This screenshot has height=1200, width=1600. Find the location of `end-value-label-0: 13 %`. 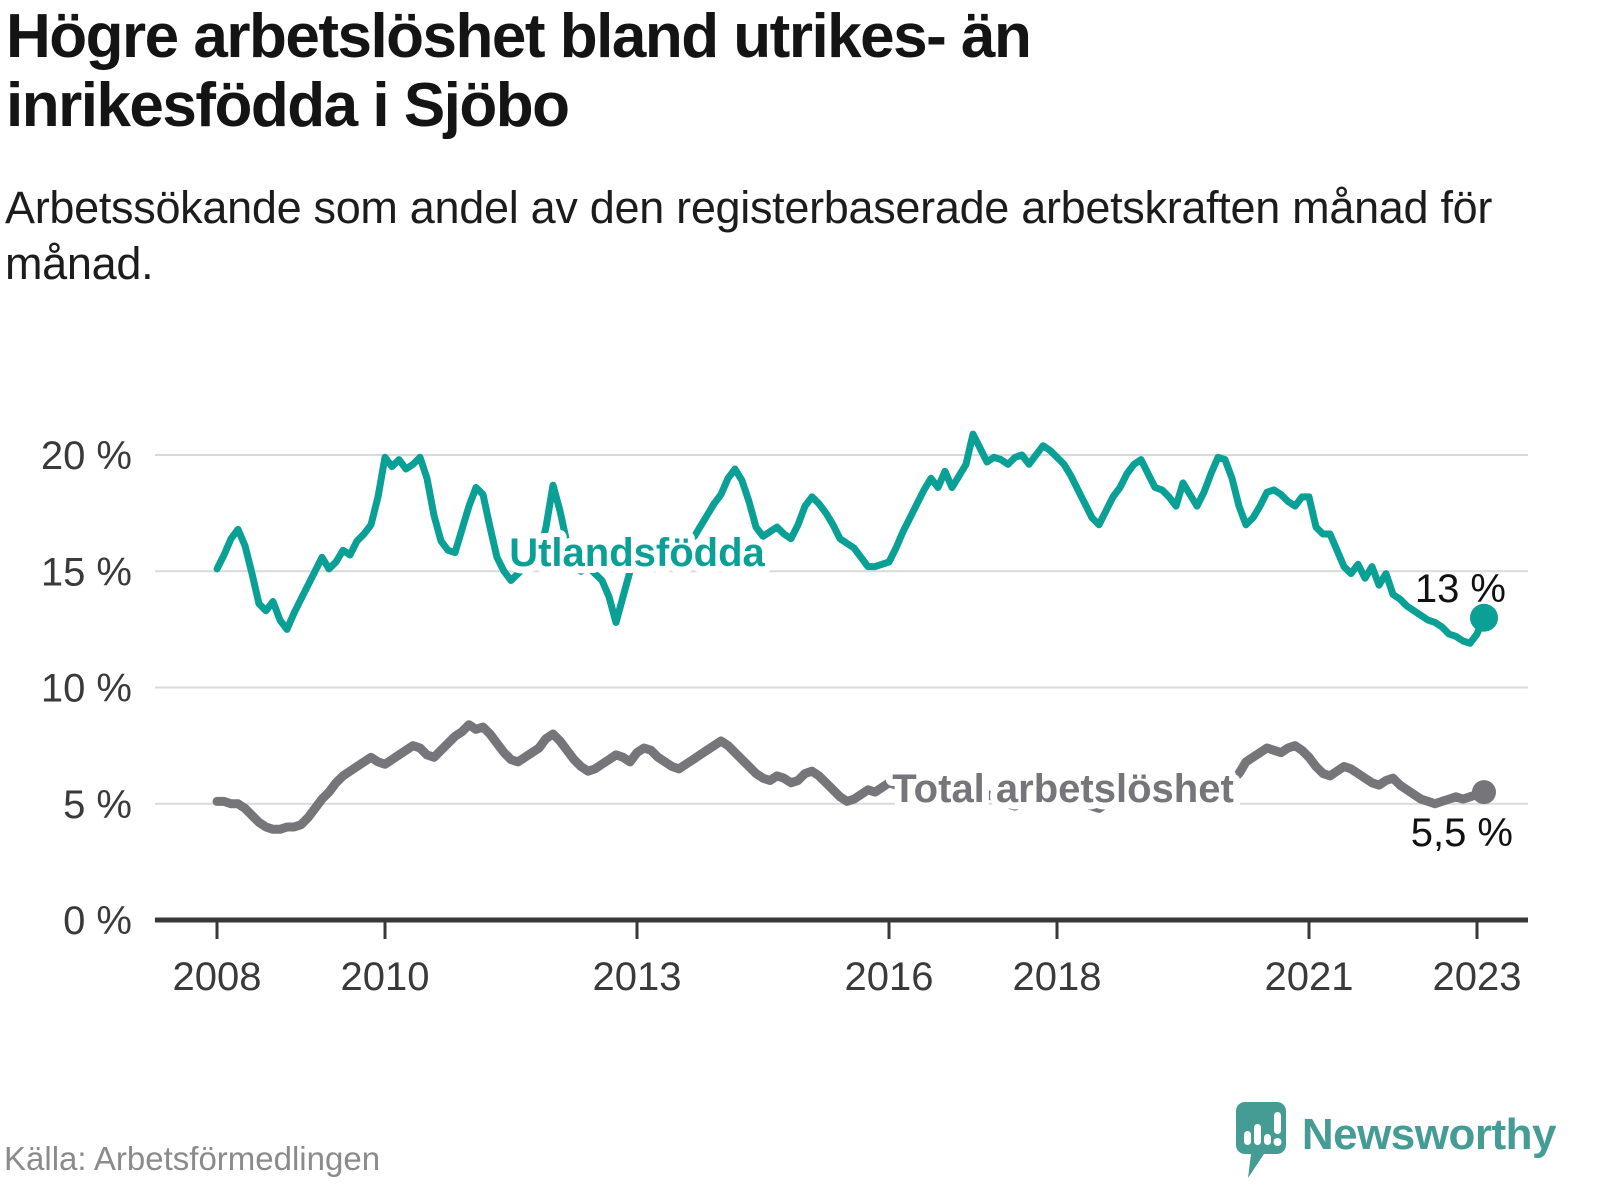

end-value-label-0: 13 % is located at coordinates (1460, 589).